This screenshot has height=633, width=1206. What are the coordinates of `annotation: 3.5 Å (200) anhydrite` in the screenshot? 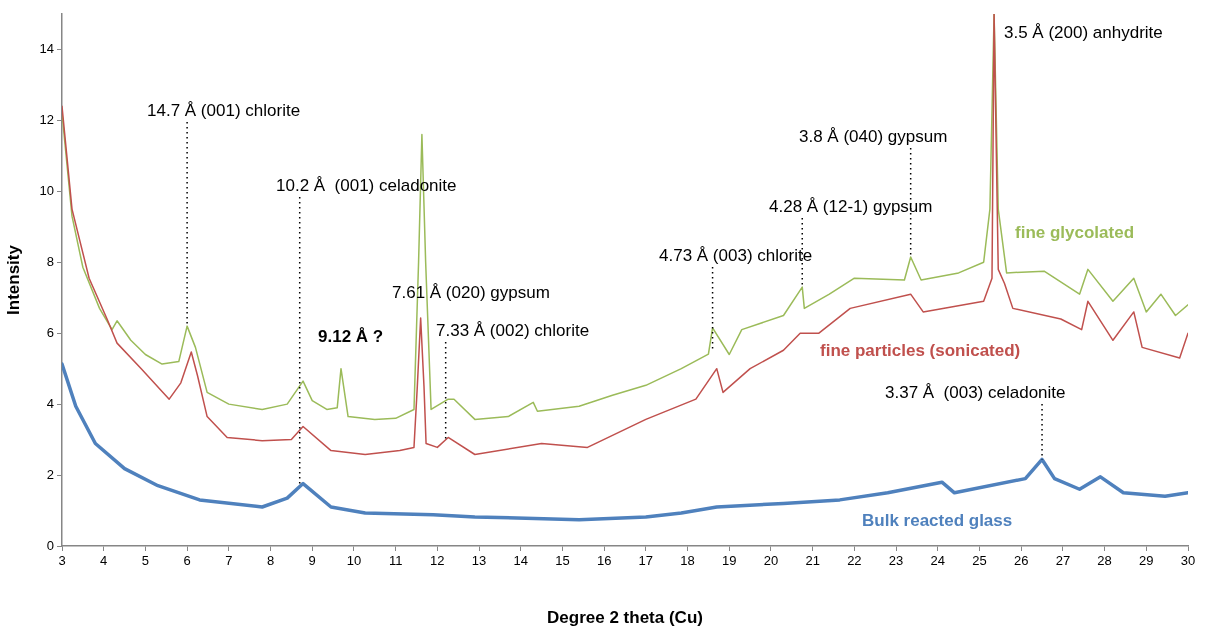 It's located at (1083, 32).